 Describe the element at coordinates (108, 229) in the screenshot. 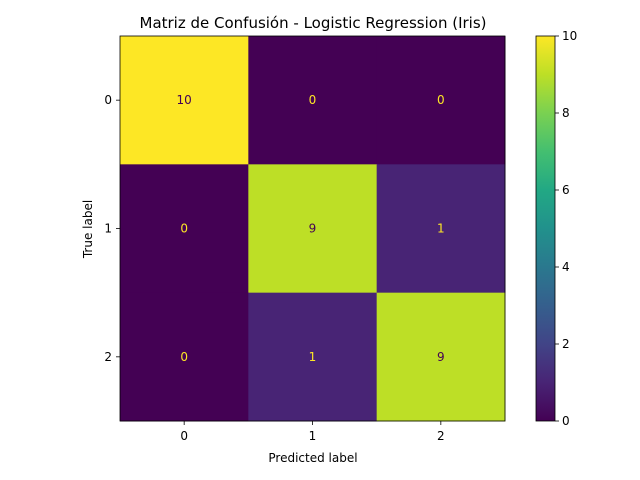

I see `y-tick-label: 1` at that location.